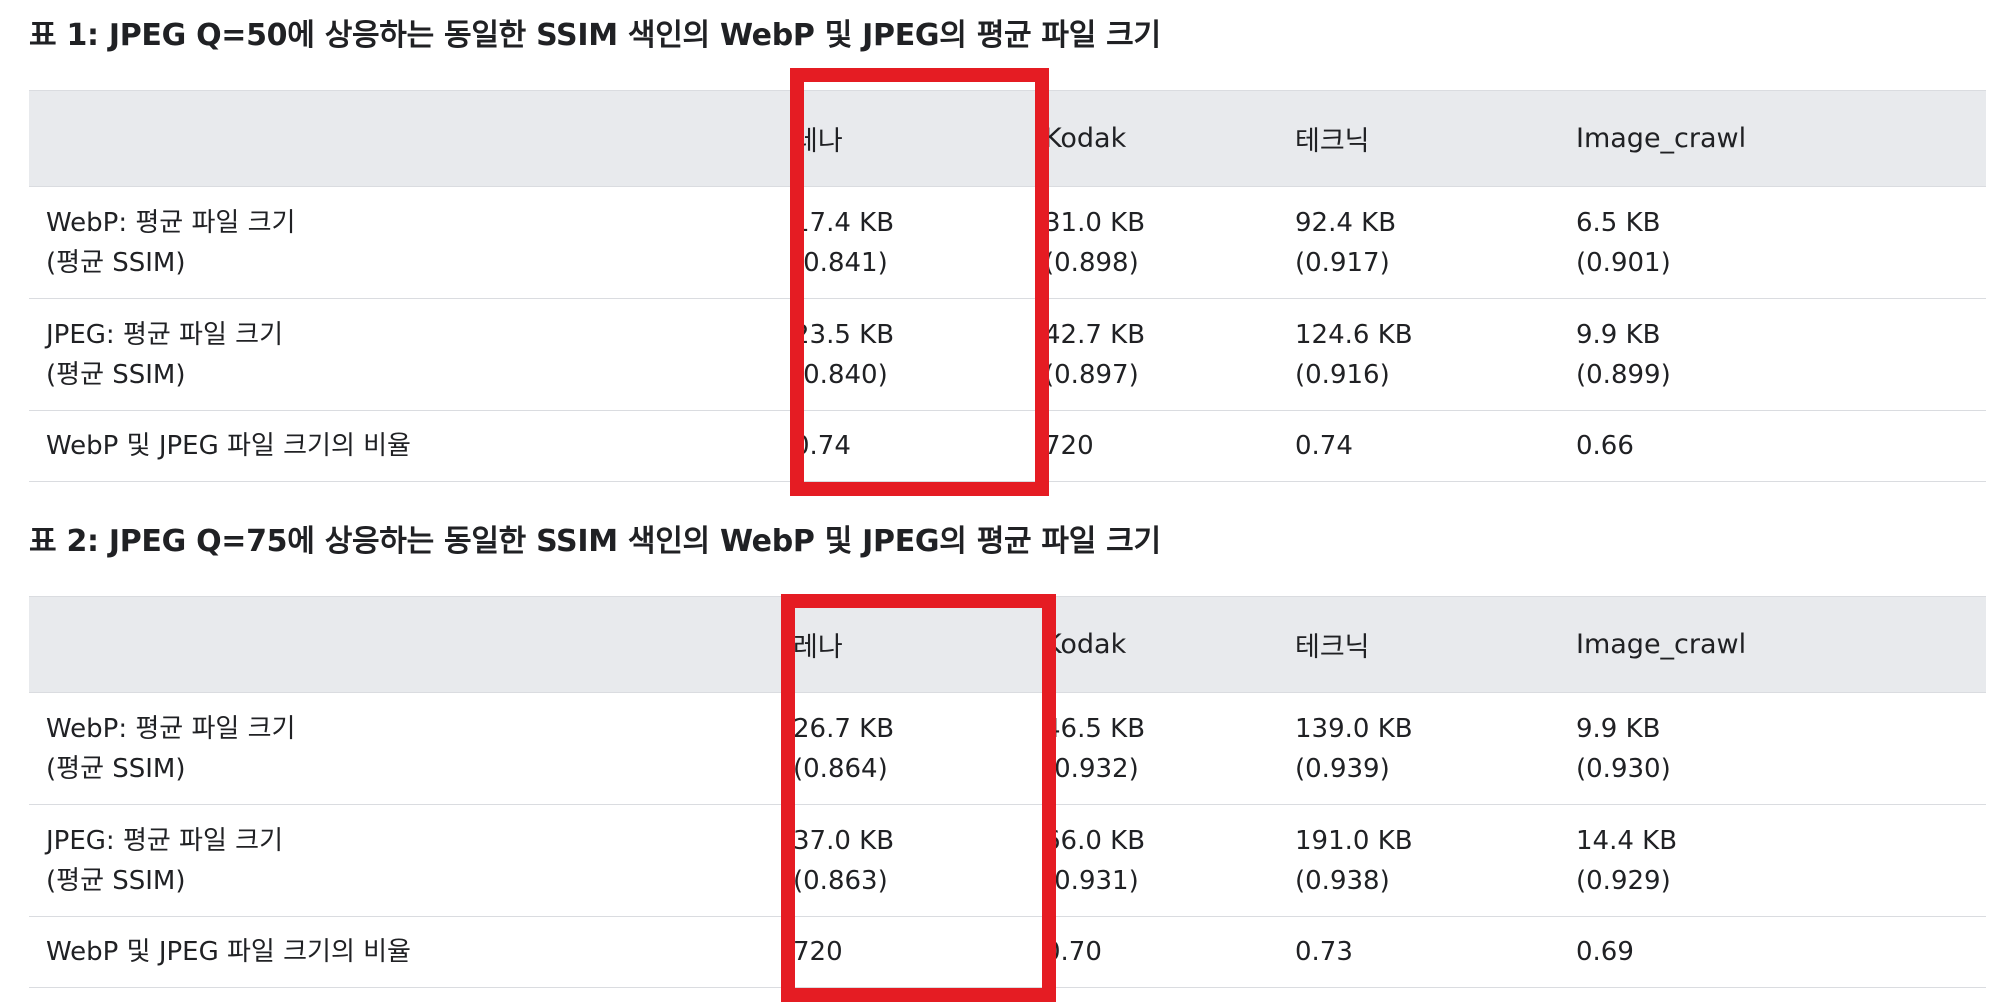  What do you see at coordinates (1781, 952) in the screenshot?
I see `table-cell: 0.69` at bounding box center [1781, 952].